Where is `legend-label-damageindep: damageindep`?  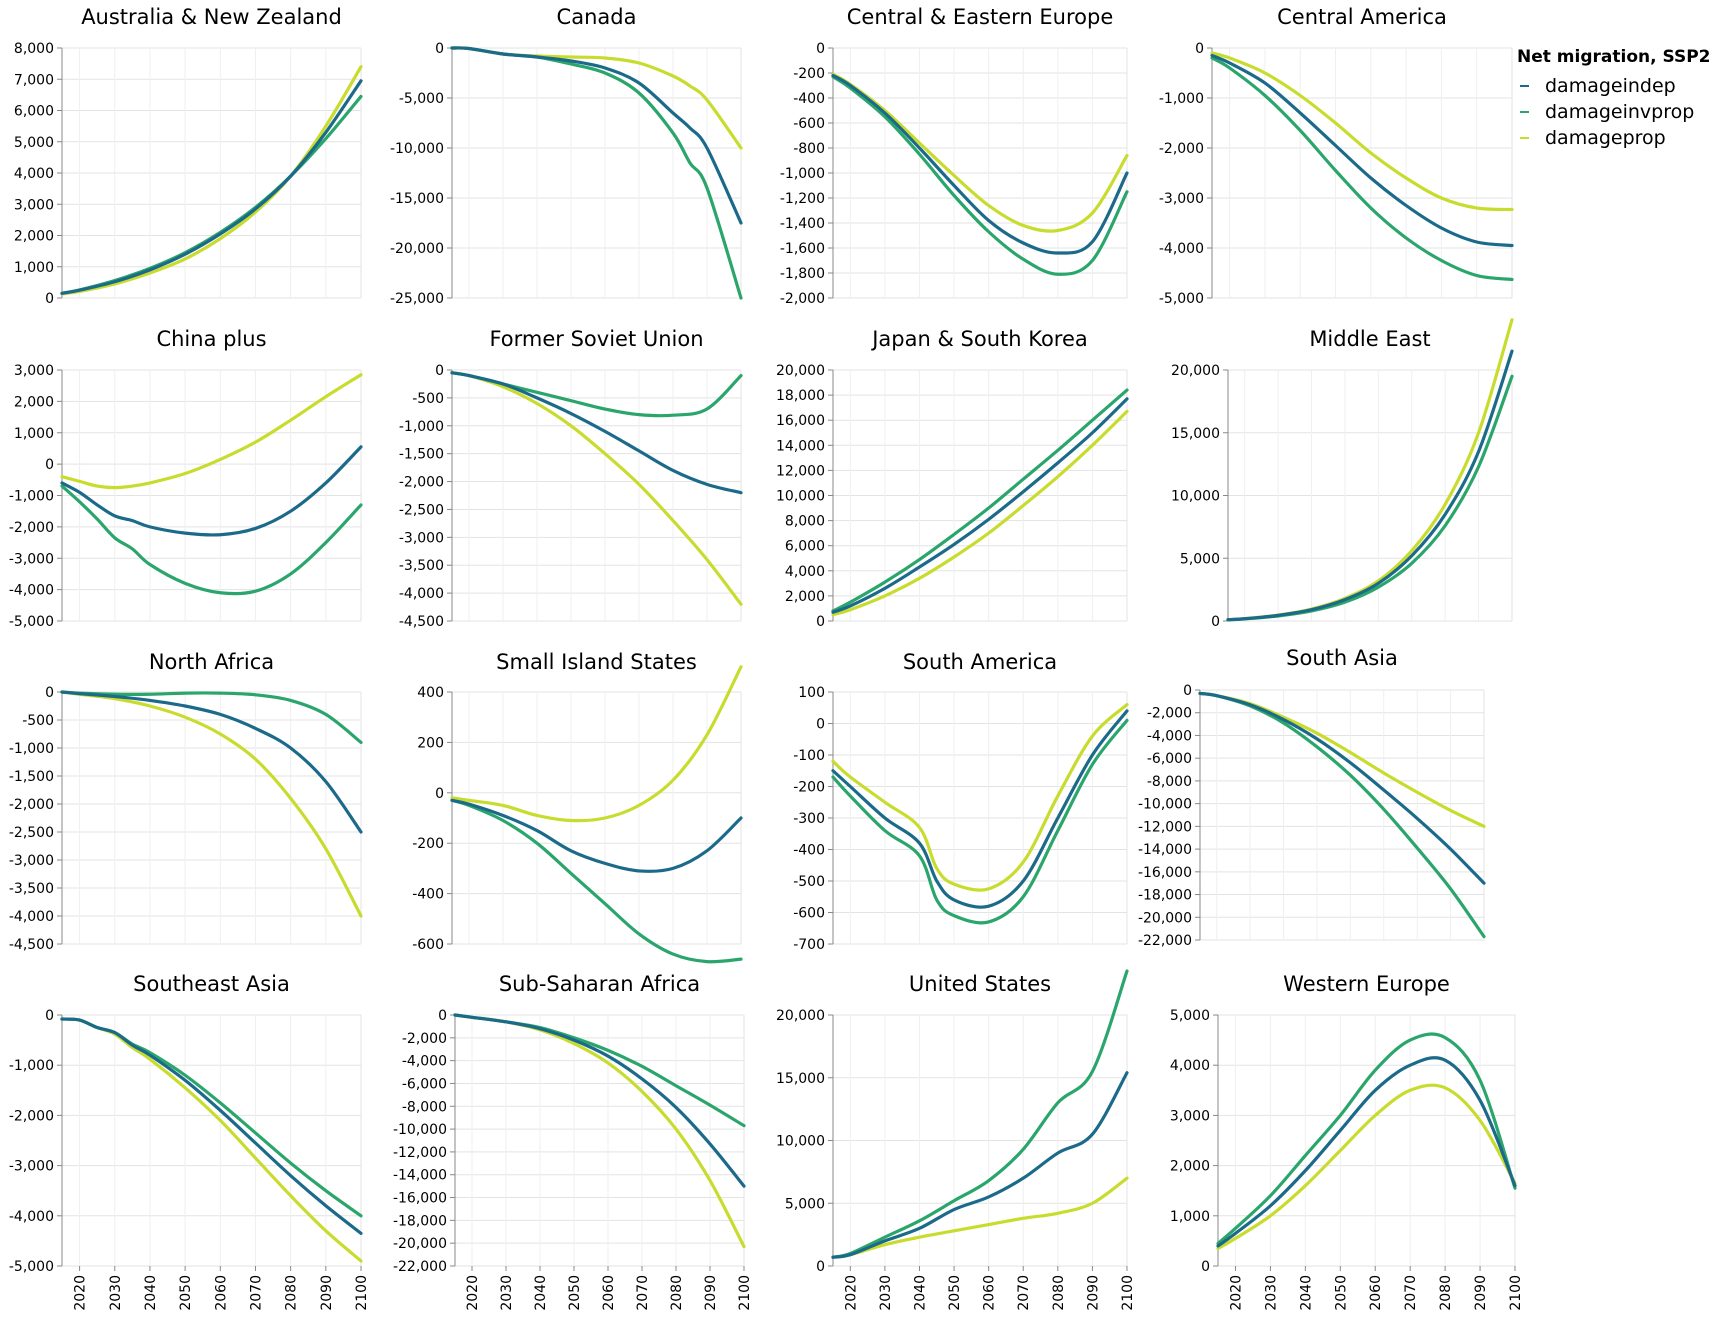
legend-label-damageindep: damageindep is located at coordinates (1610, 86).